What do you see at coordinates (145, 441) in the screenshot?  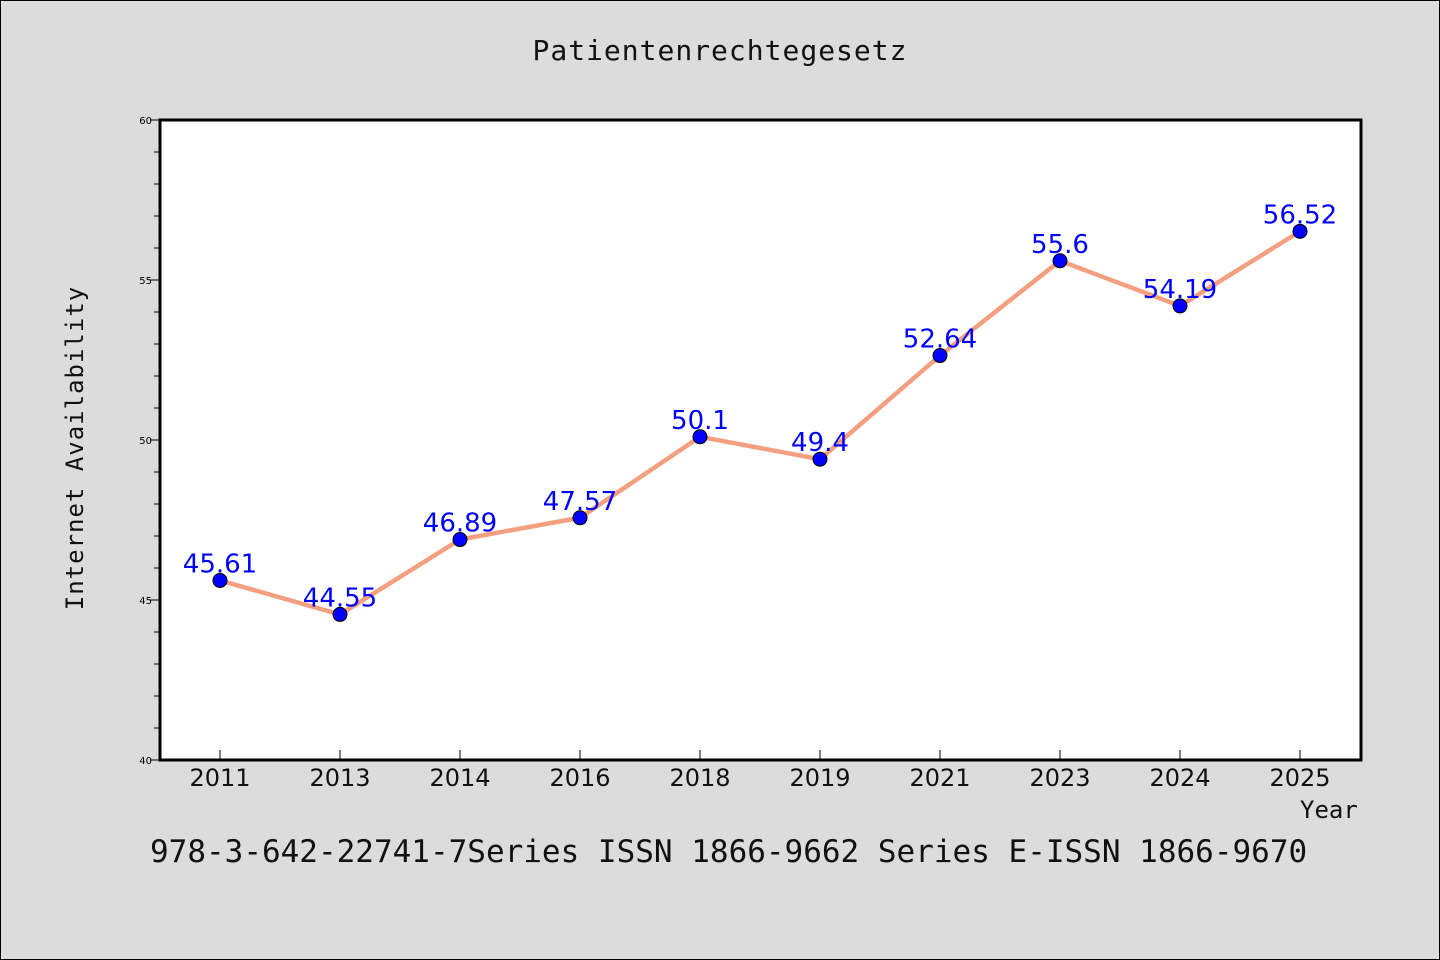 I see `y-tick-label: 50` at bounding box center [145, 441].